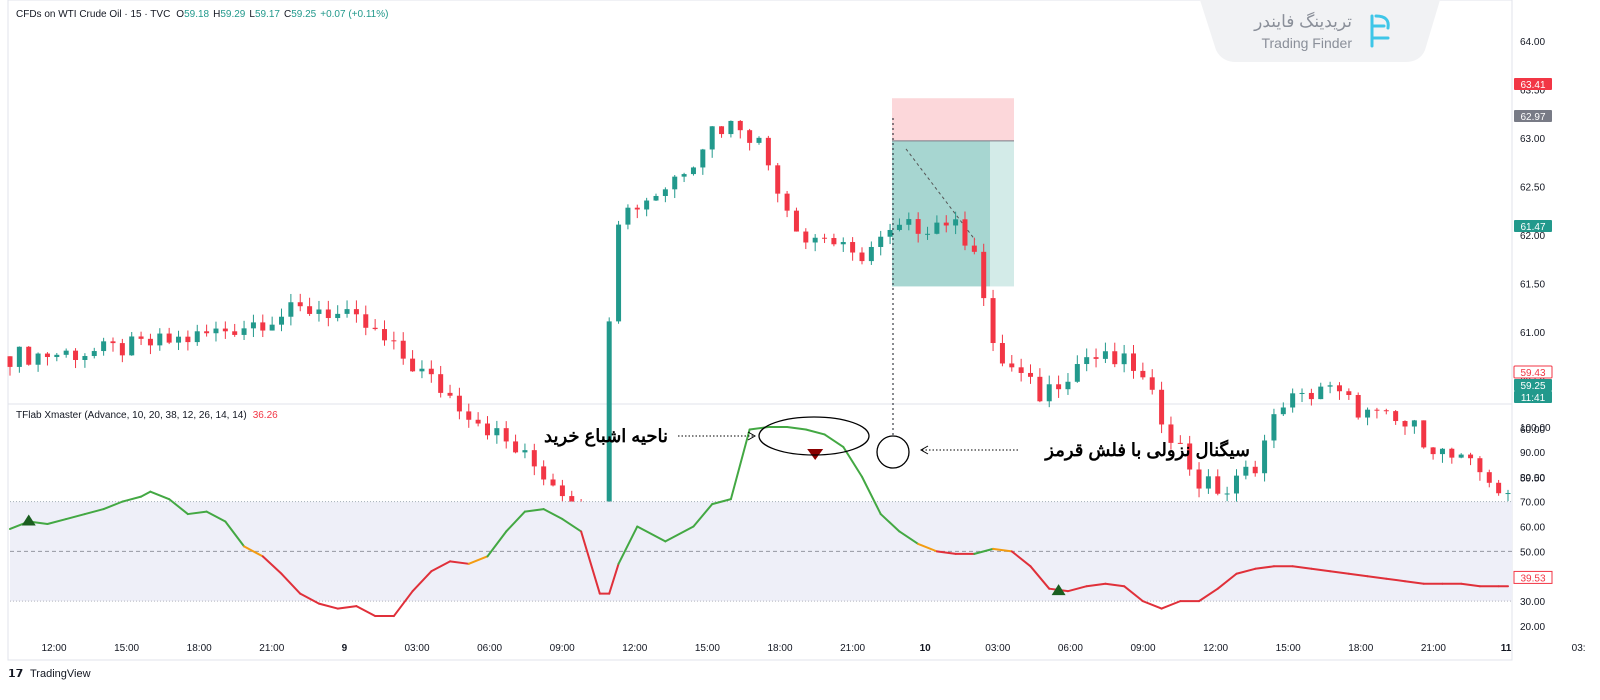 The width and height of the screenshot is (1600, 700). Describe the element at coordinates (1532, 285) in the screenshot. I see `price-tick-label: 61.50` at that location.